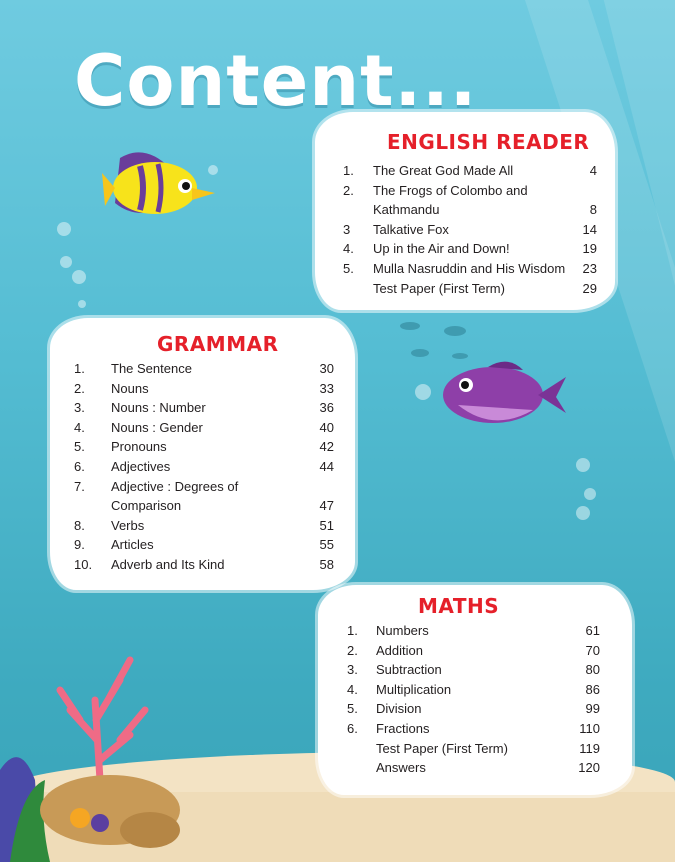 The height and width of the screenshot is (862, 675). I want to click on entry-title: Answers, so click(401, 768).